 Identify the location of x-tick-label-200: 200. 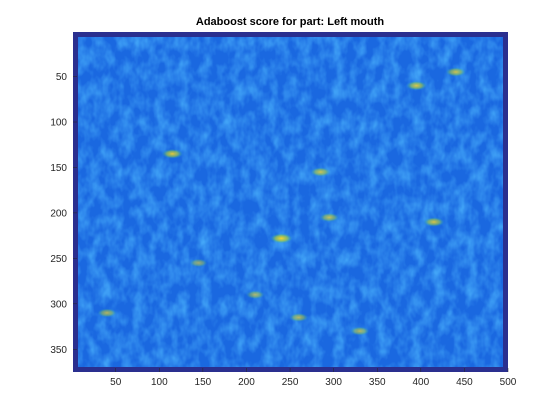
(246, 382).